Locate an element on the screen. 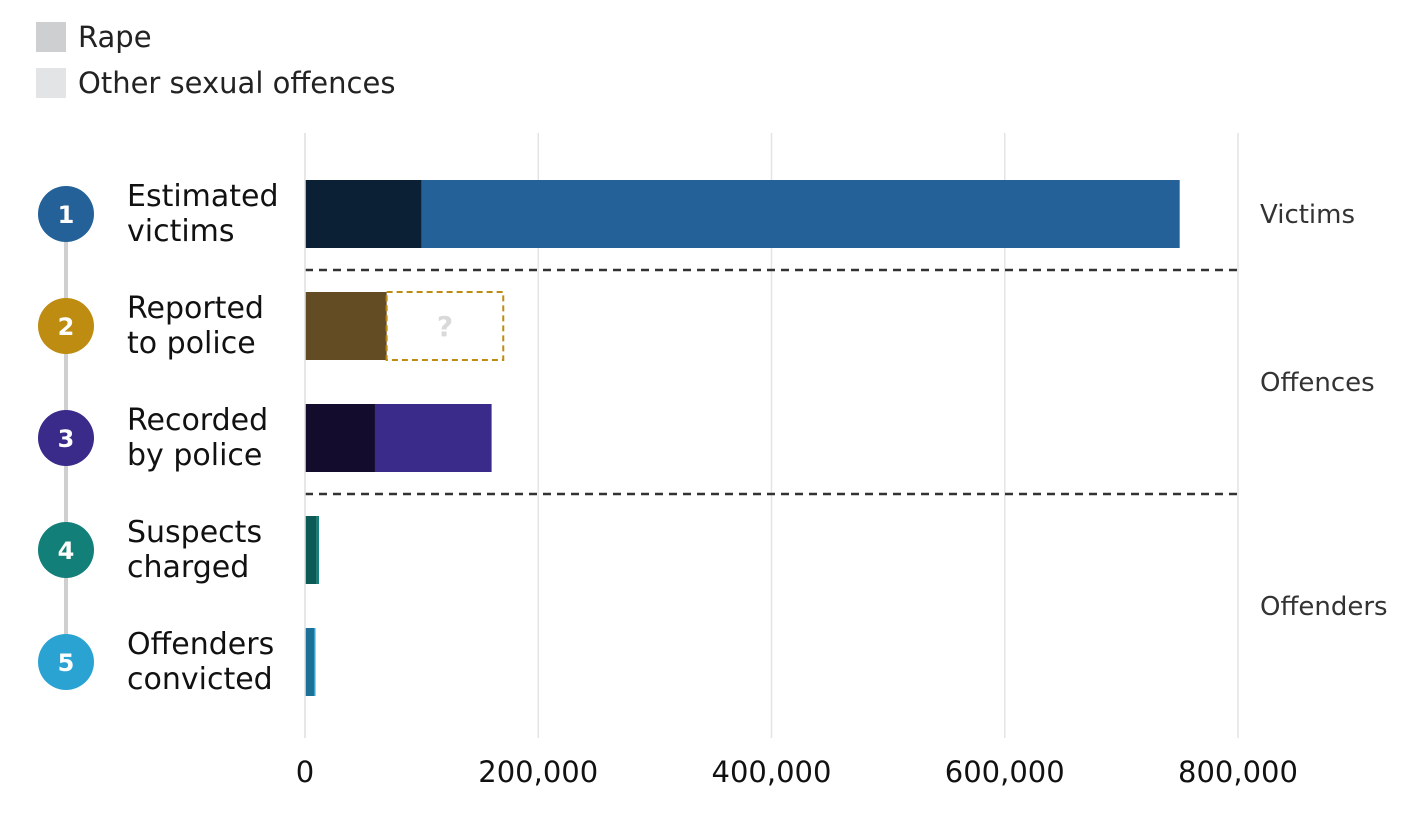  category-label-5: Offenders convicted is located at coordinates (200, 662).